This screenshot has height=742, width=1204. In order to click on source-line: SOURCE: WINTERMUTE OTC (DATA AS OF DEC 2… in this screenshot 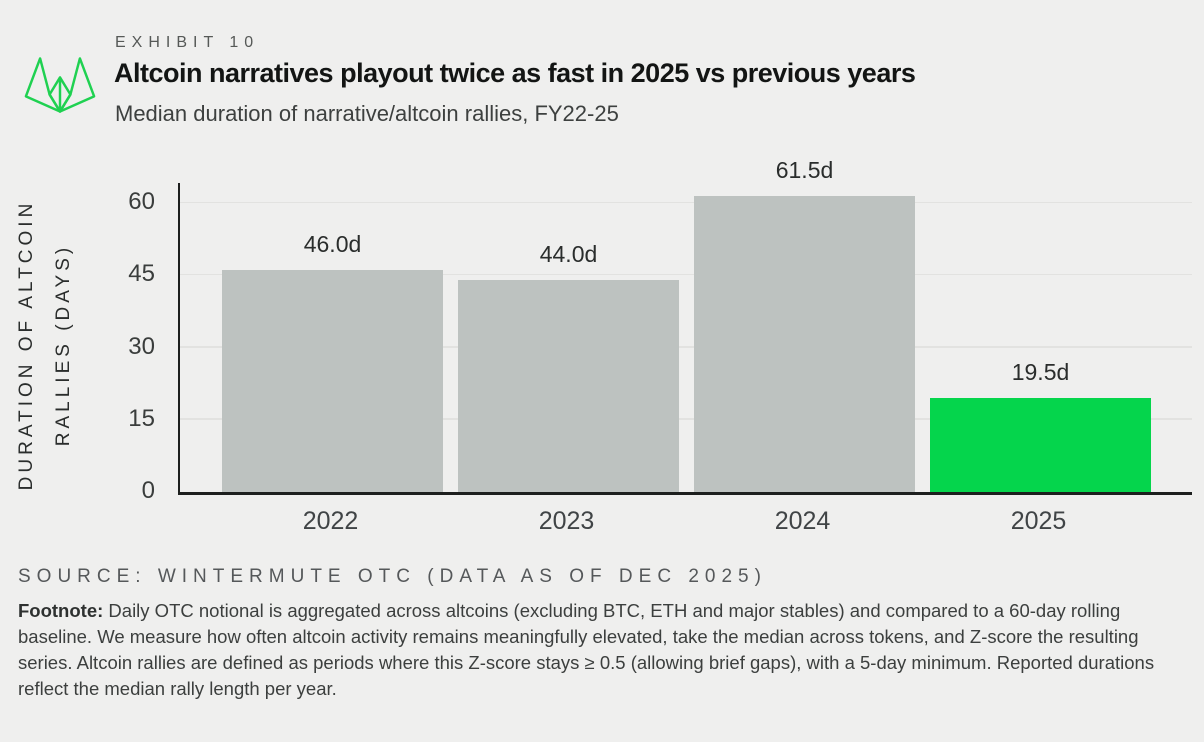, I will do `click(392, 576)`.